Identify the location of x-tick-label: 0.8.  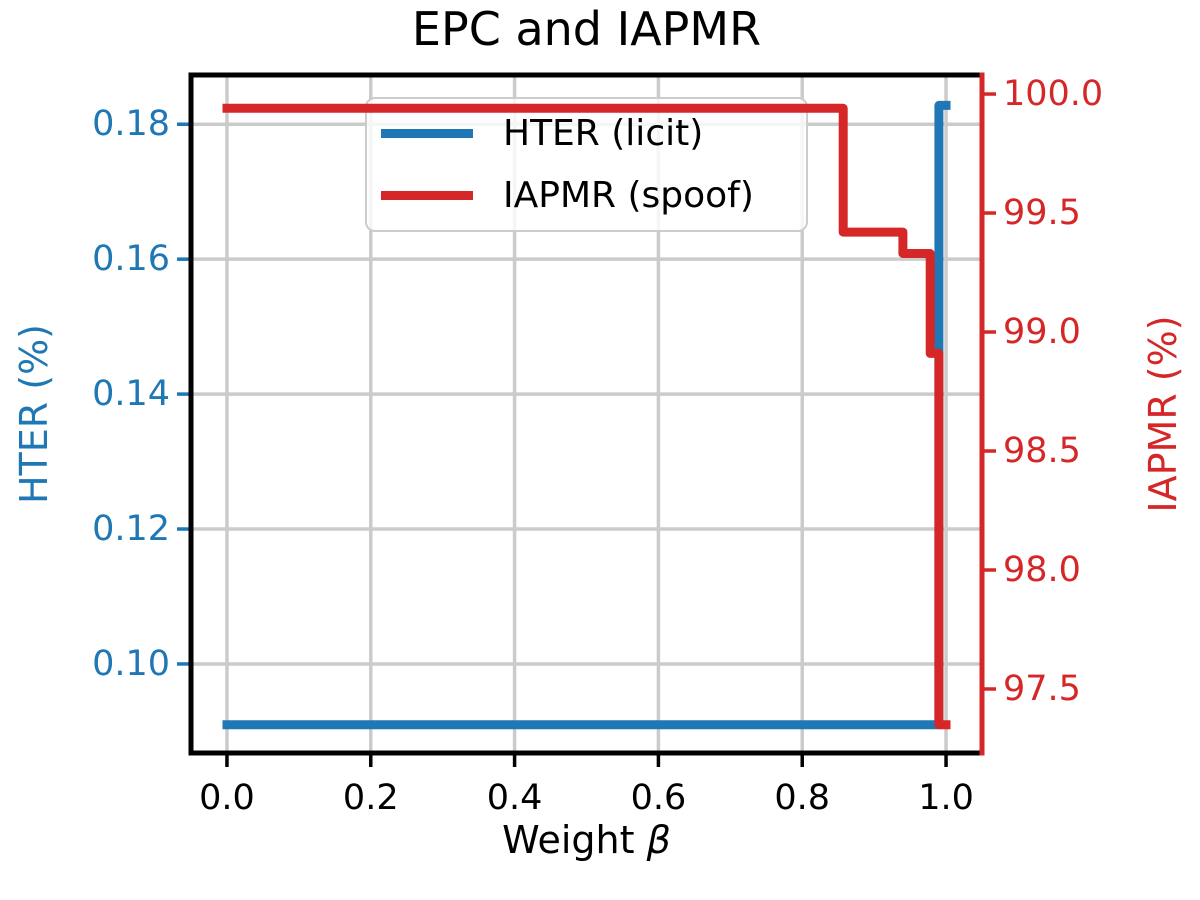
(802, 798).